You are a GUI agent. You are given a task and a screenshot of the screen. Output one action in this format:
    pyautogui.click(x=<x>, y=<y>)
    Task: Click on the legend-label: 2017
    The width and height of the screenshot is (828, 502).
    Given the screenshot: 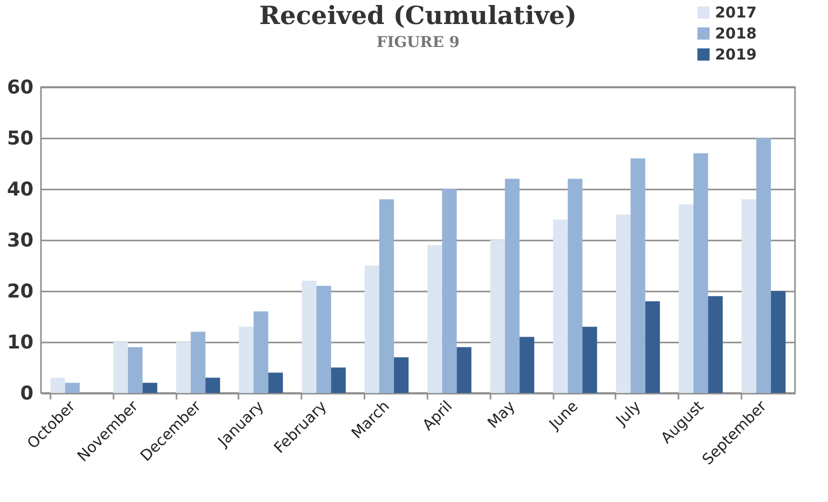 What is the action you would take?
    pyautogui.click(x=736, y=13)
    